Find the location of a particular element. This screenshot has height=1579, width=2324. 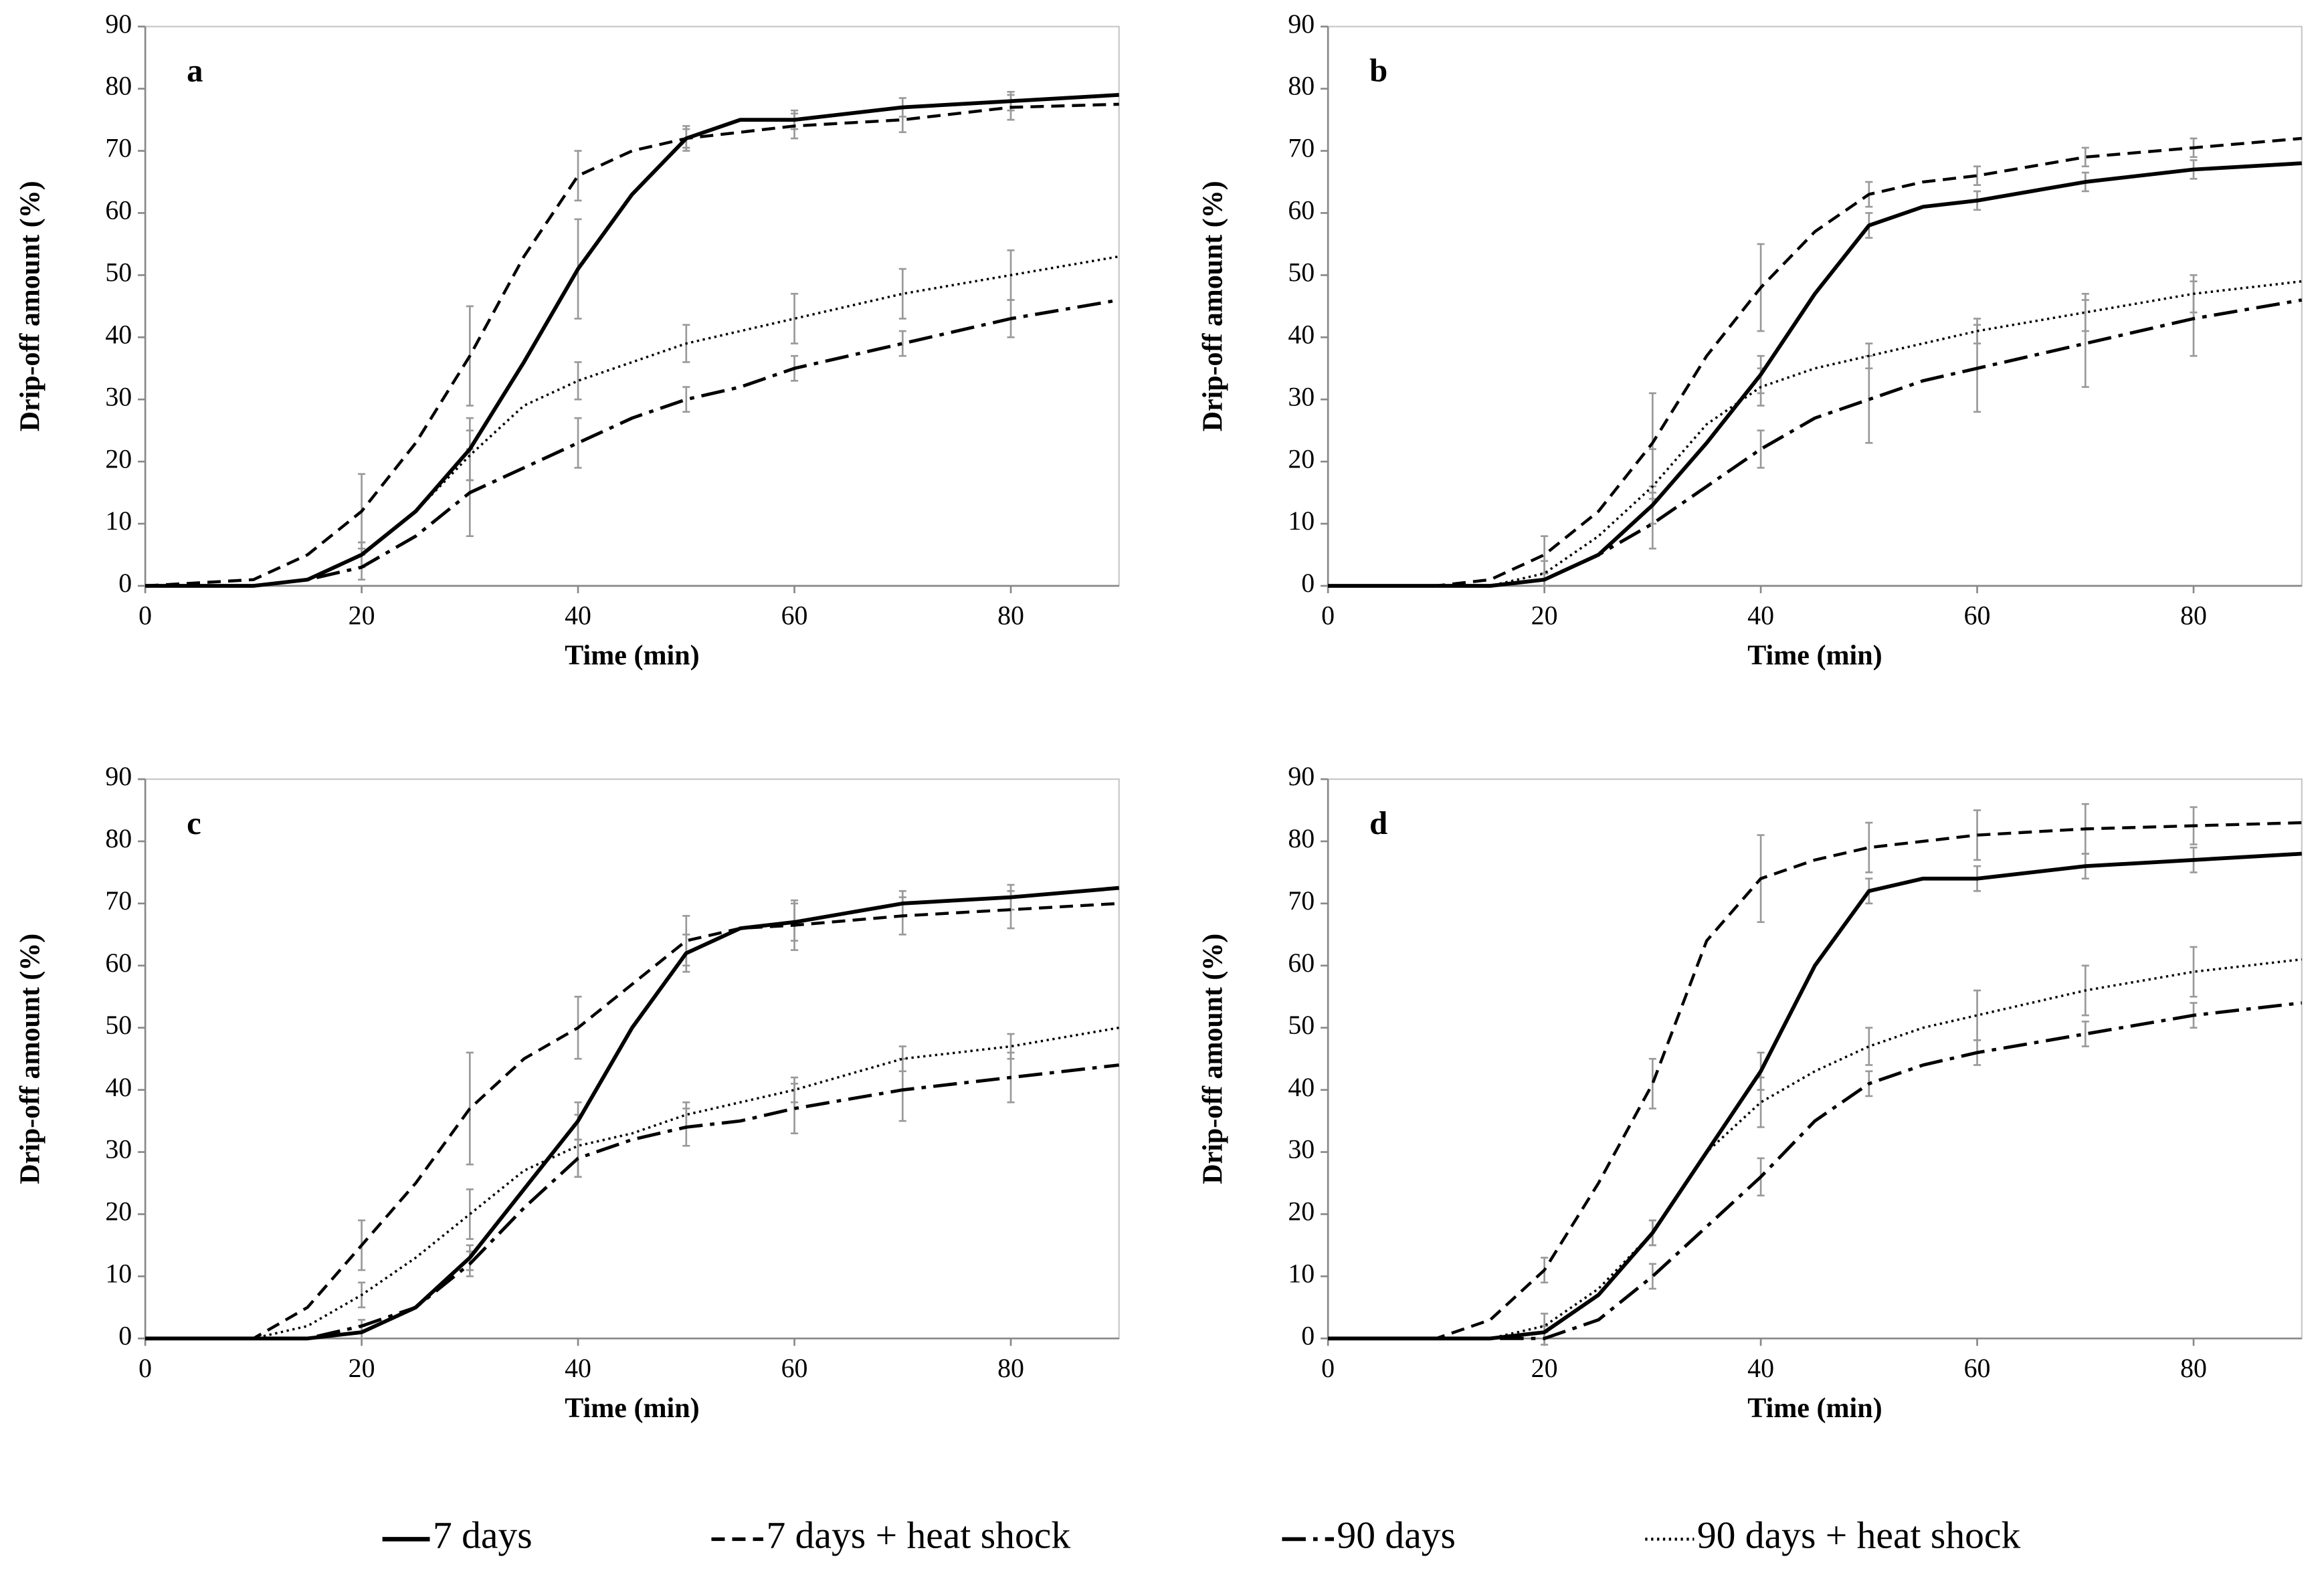

panel-label: a is located at coordinates (195, 71).